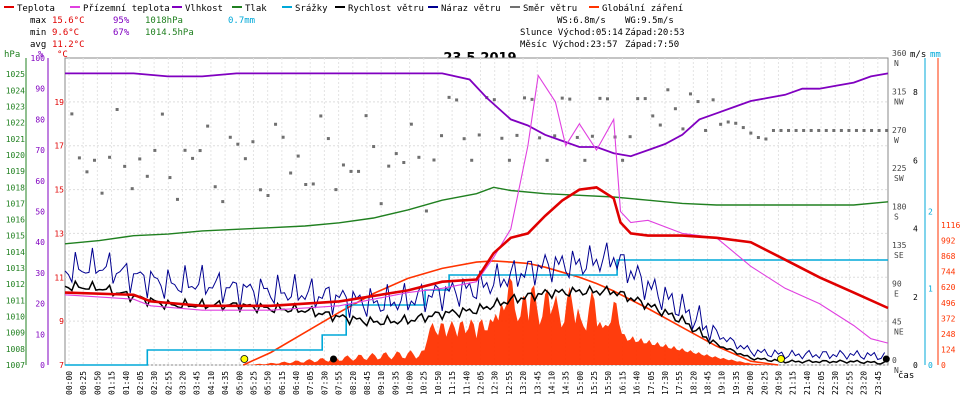 This screenshot has height=404, width=966. Describe the element at coordinates (571, 33) in the screenshot. I see `stat-sun: Slunce Východ:05:14` at that location.